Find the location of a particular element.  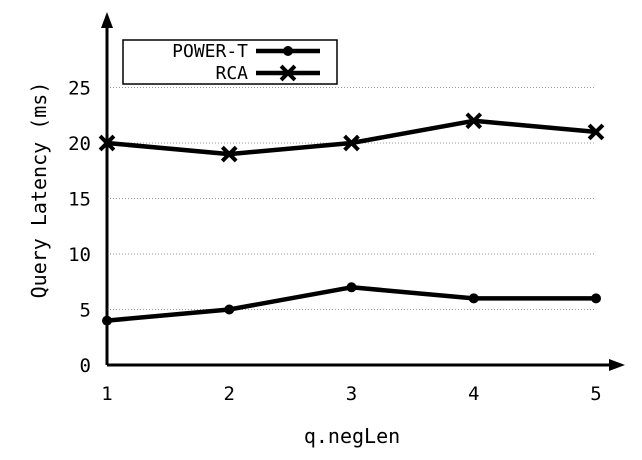

legend-marker-rca is located at coordinates (288, 73).